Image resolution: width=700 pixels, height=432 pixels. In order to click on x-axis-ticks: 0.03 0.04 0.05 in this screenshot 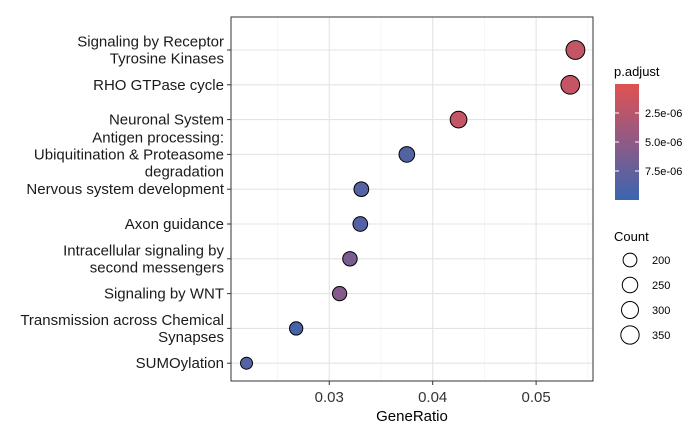, I will do `click(433, 393)`.